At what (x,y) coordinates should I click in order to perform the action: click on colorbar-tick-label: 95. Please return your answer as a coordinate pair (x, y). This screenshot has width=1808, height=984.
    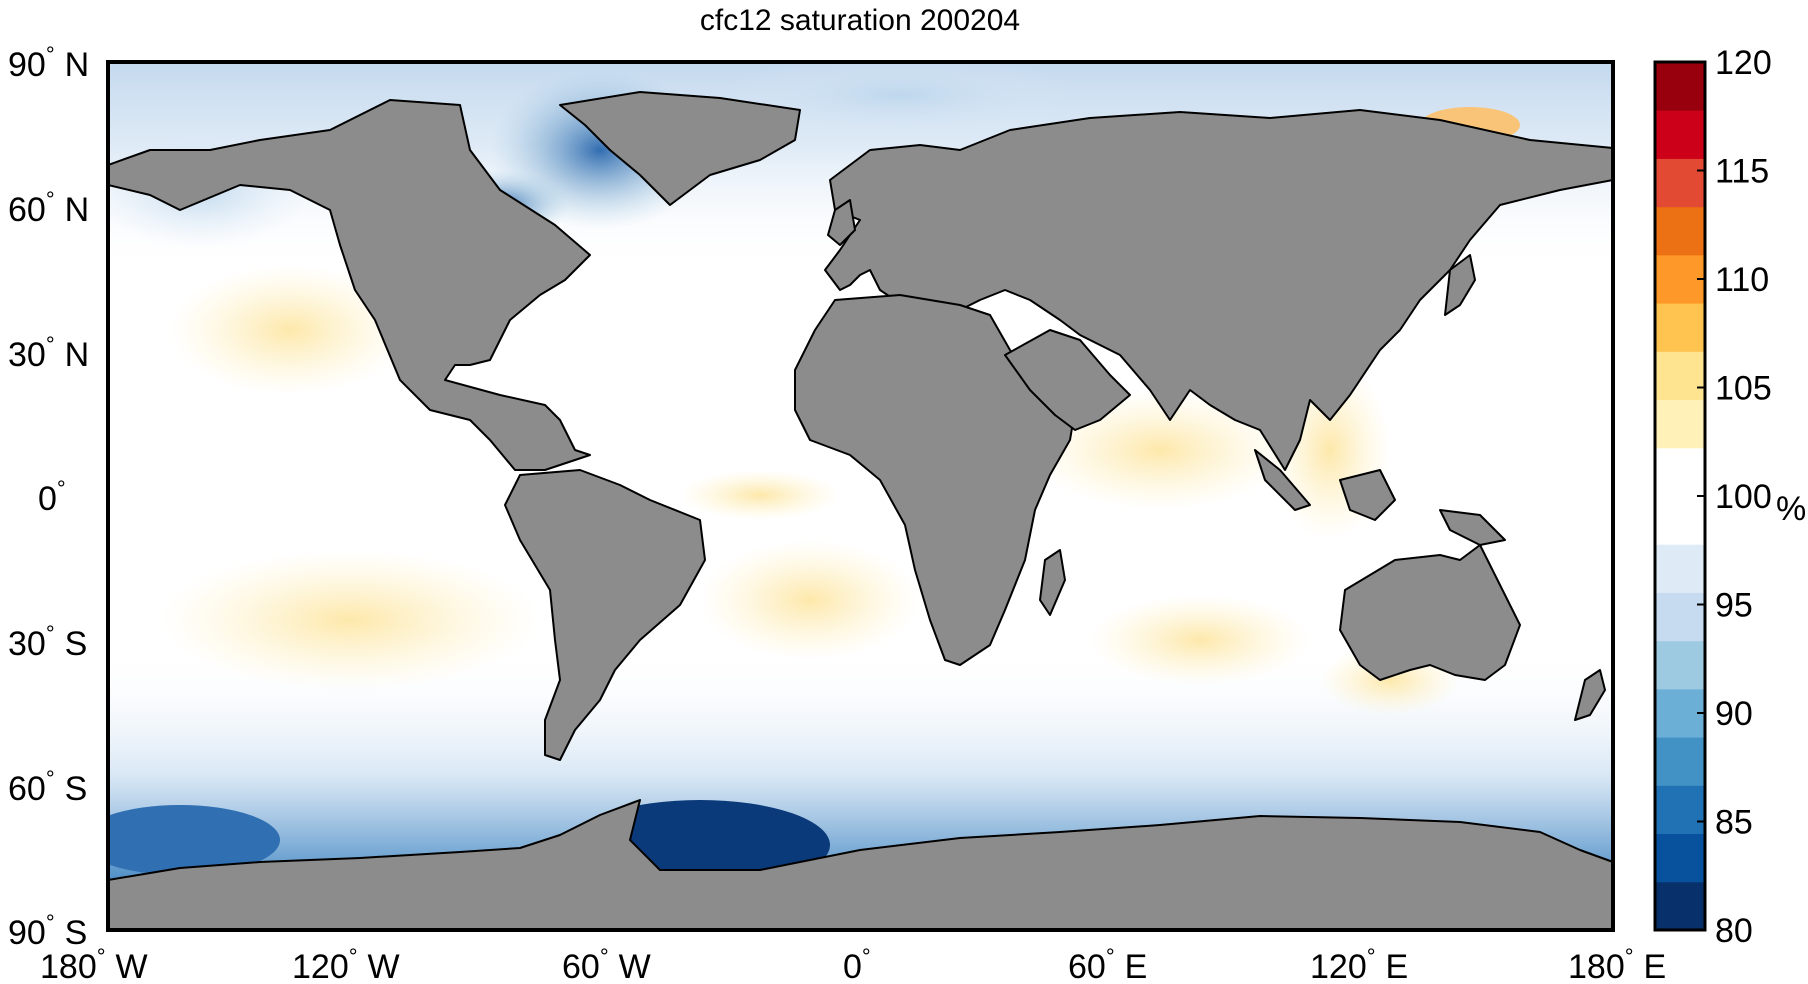
    Looking at the image, I should click on (1734, 606).